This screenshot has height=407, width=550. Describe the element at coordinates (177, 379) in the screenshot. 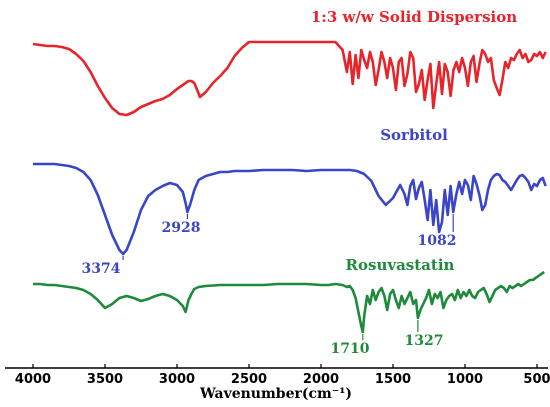

I see `x-tick-label-3000: 3000` at that location.